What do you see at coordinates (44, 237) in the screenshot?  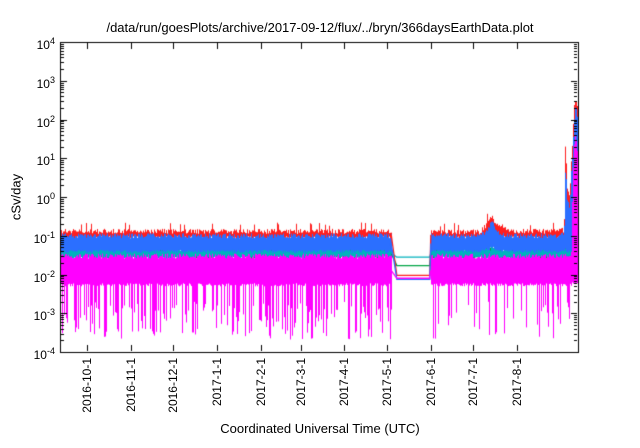 I see `y-tick-label: 10⁻¹` at bounding box center [44, 237].